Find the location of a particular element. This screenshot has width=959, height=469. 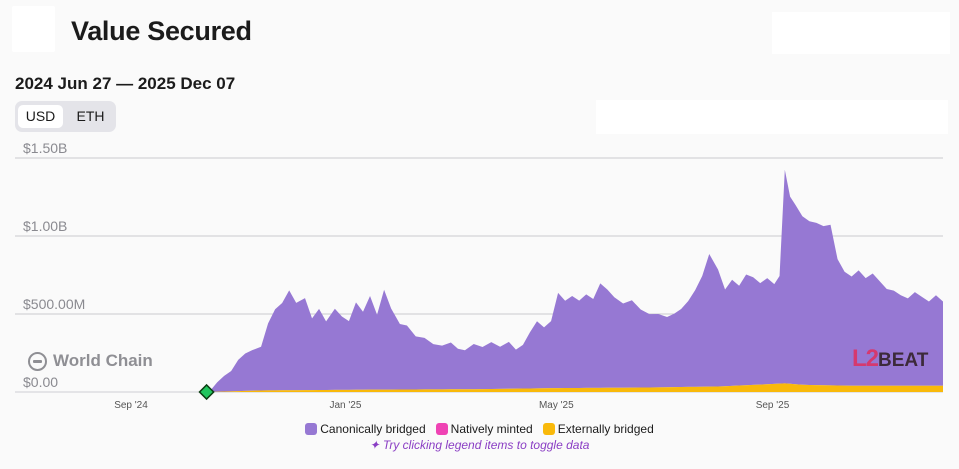

header-controls-placeholder is located at coordinates (861, 33).